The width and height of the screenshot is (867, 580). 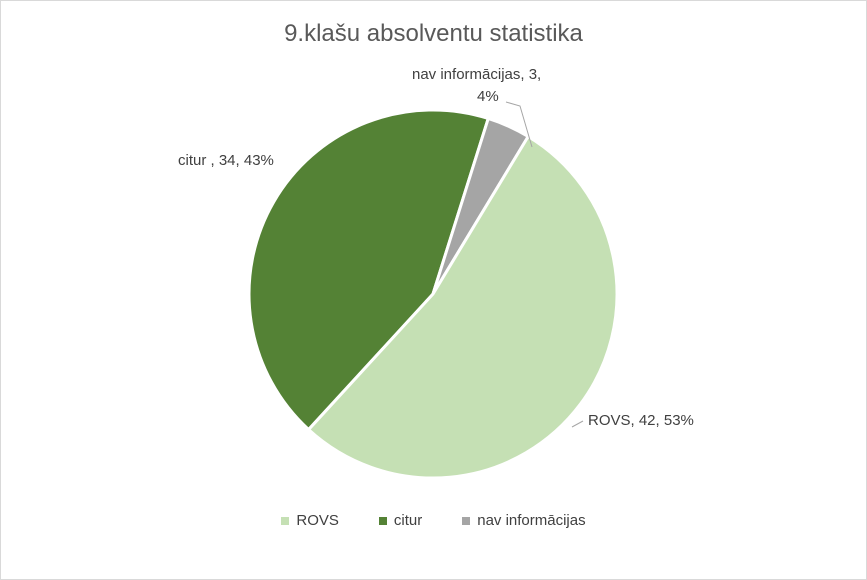 I want to click on legend-item-rovs: ROVS, so click(x=310, y=520).